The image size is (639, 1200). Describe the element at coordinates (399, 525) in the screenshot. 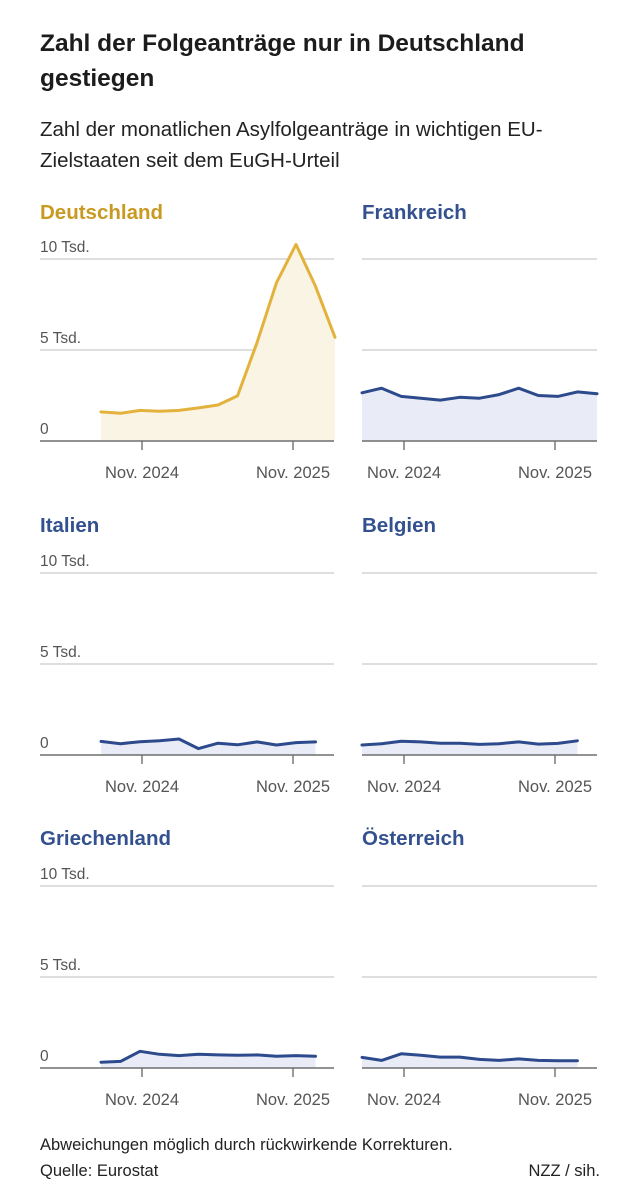

I see `panel-title-belgien: Belgien` at that location.